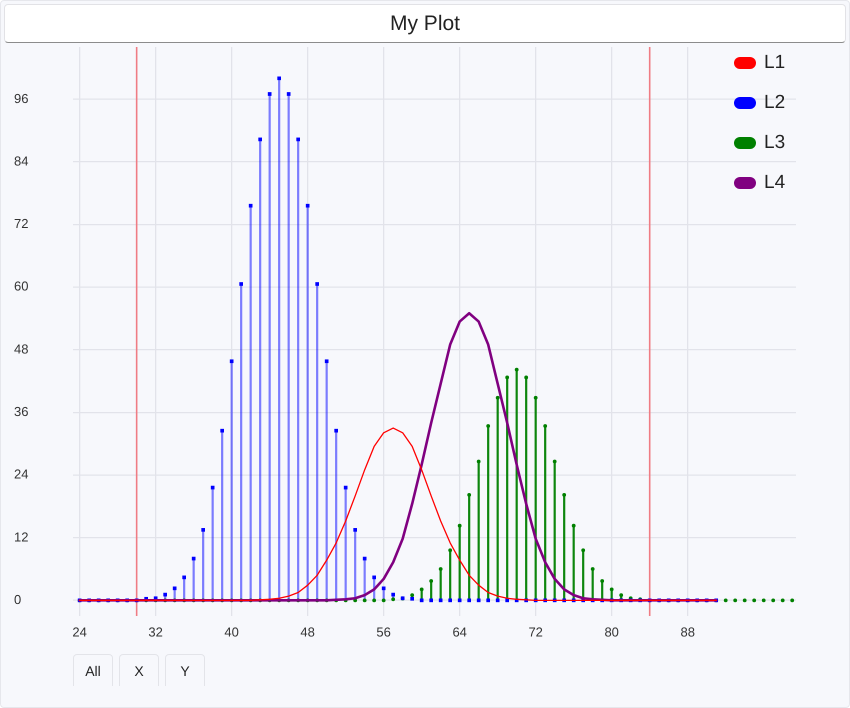 Image resolution: width=850 pixels, height=708 pixels. Describe the element at coordinates (775, 143) in the screenshot. I see `legend-label: L3` at that location.